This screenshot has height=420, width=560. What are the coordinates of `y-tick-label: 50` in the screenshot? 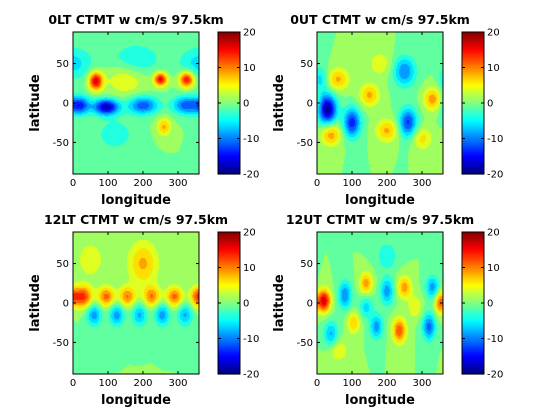 It's located at (306, 64).